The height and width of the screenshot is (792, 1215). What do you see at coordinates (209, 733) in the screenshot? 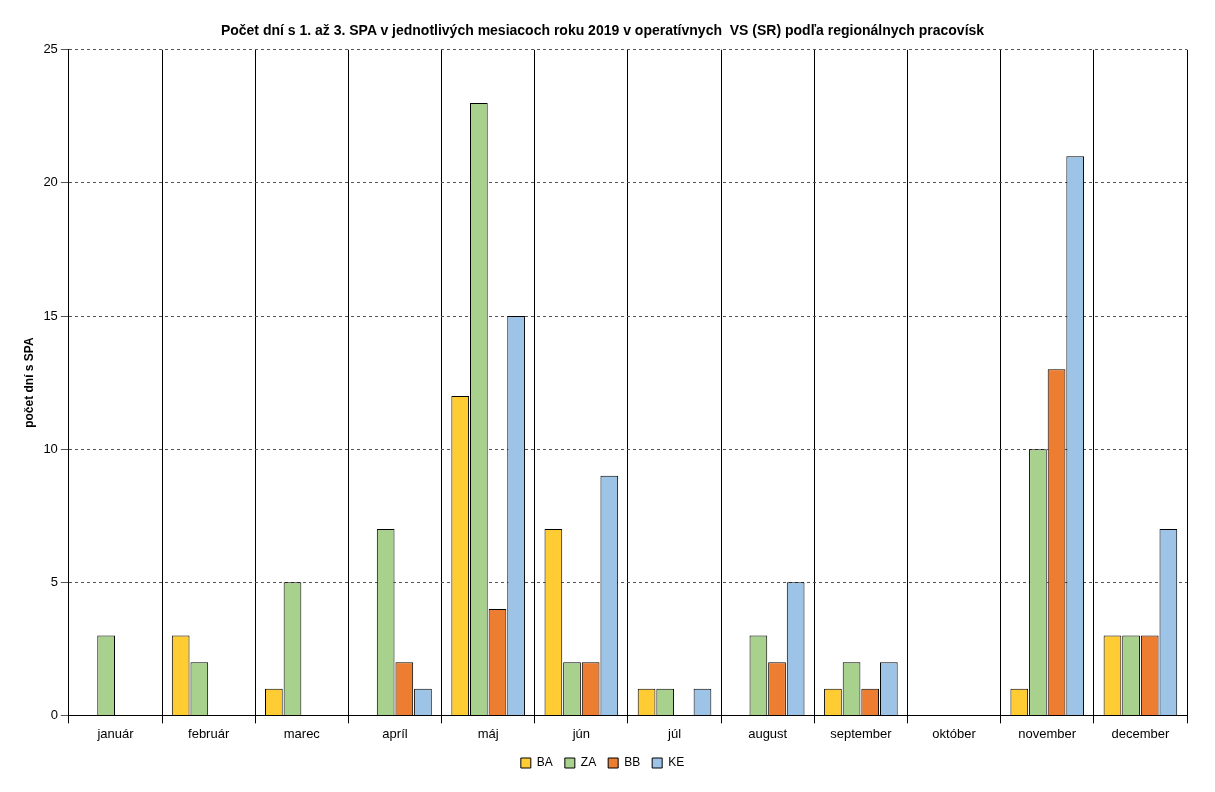
I see `x-tick-label: február` at bounding box center [209, 733].